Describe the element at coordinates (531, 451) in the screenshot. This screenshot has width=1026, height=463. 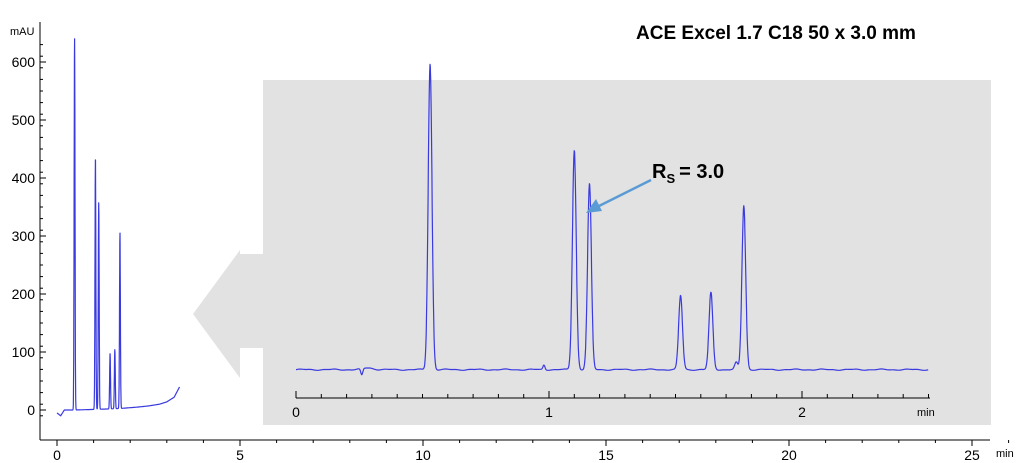
I see `main-x-ticks: 0 5 10 15 20 25` at that location.